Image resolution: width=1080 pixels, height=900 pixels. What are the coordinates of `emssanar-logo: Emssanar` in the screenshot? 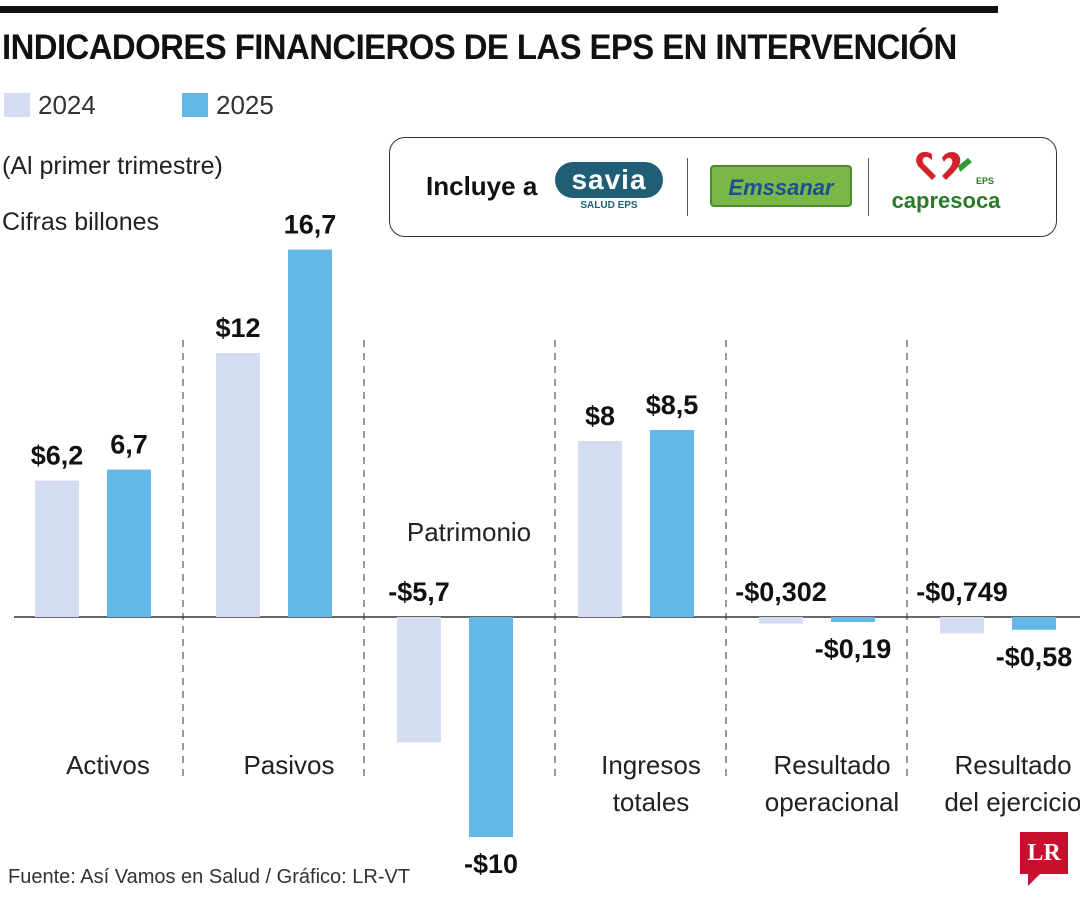 It's located at (781, 186).